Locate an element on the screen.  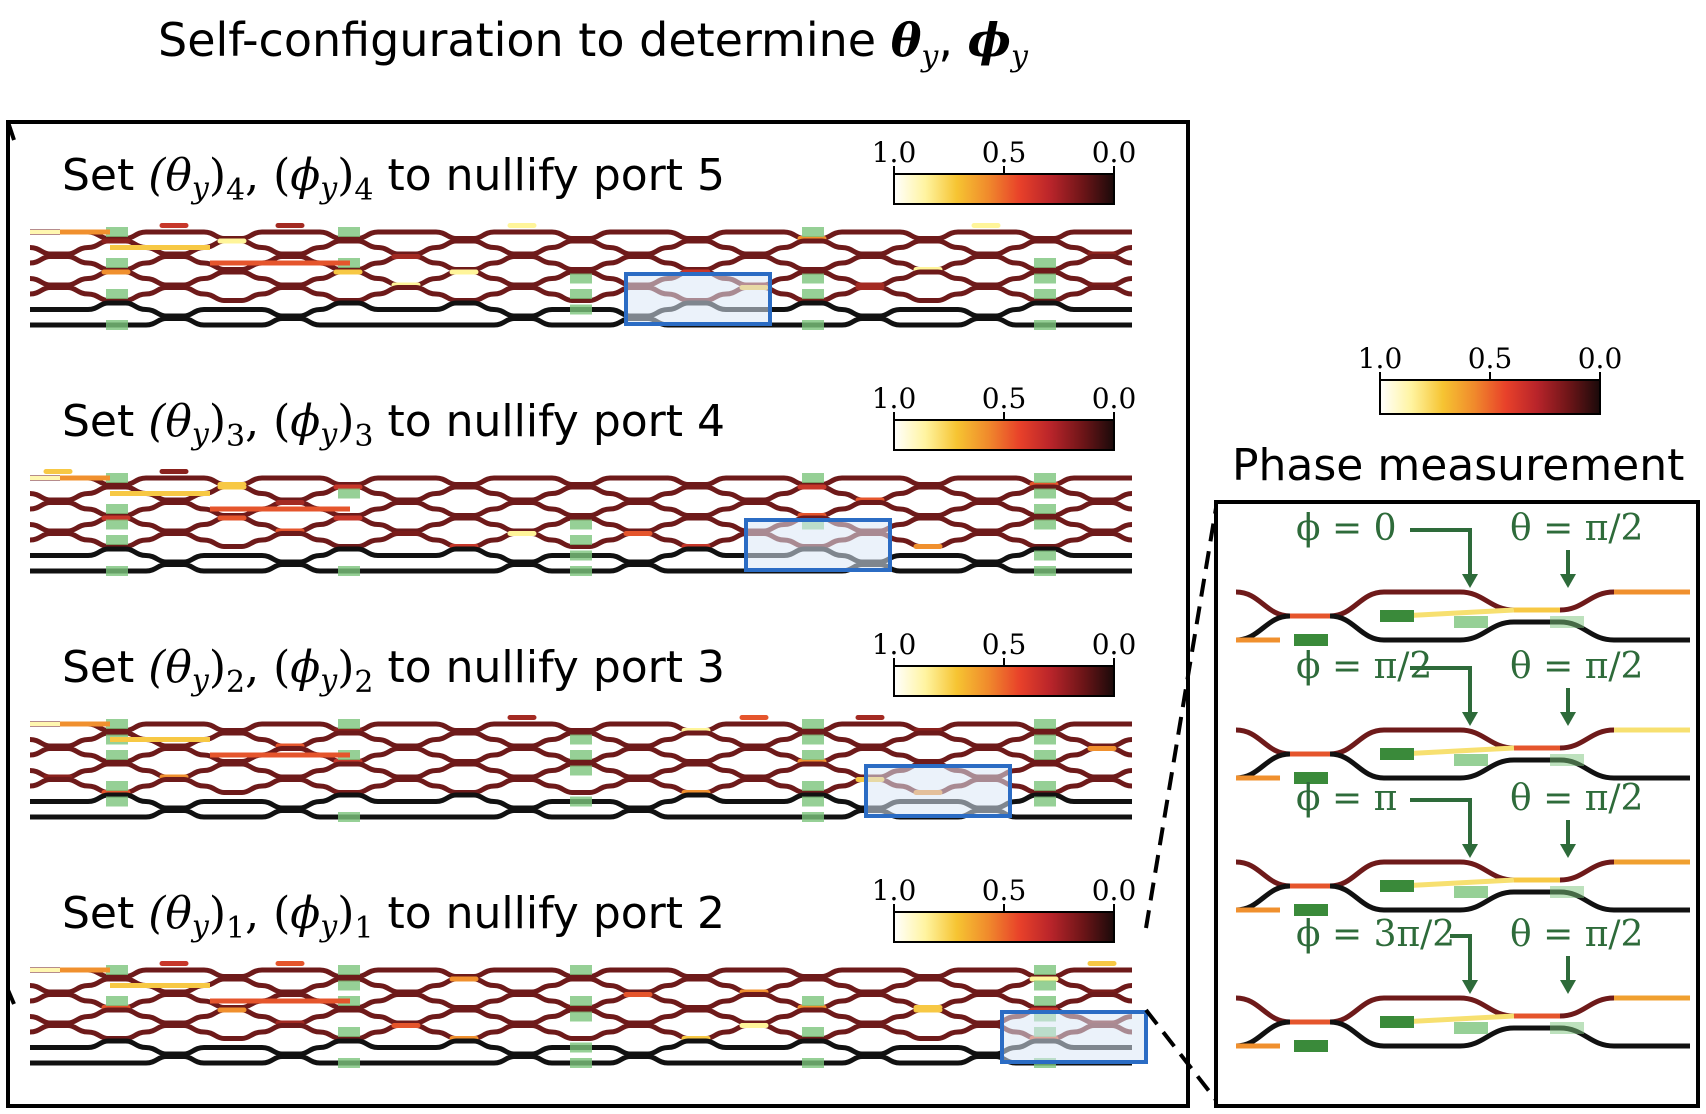
zoom-line-left-bottom is located at coordinates (11, 997).